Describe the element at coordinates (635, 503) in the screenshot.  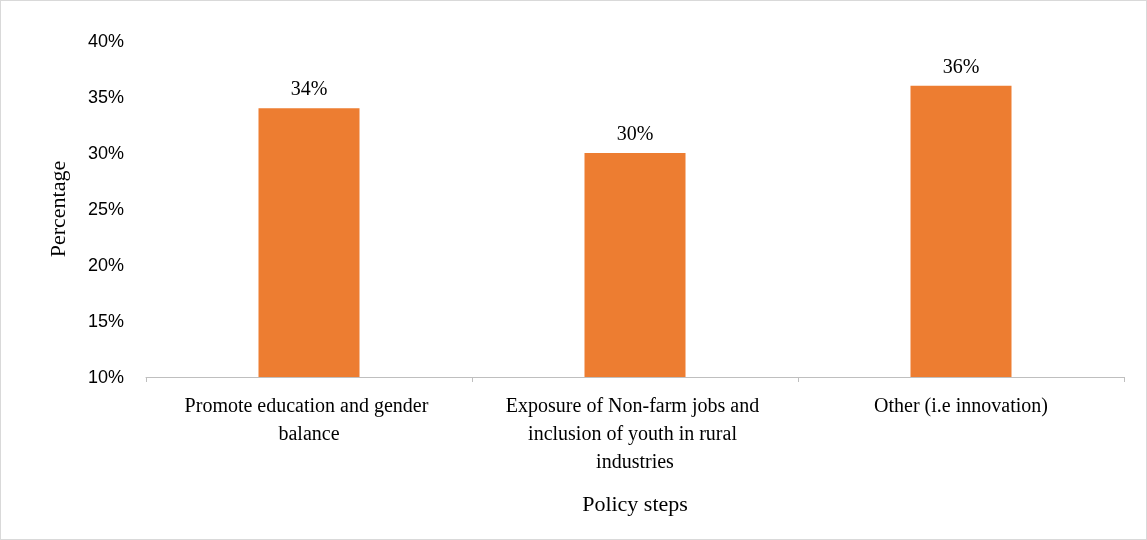
I see `x-axis-title: Policy steps` at that location.